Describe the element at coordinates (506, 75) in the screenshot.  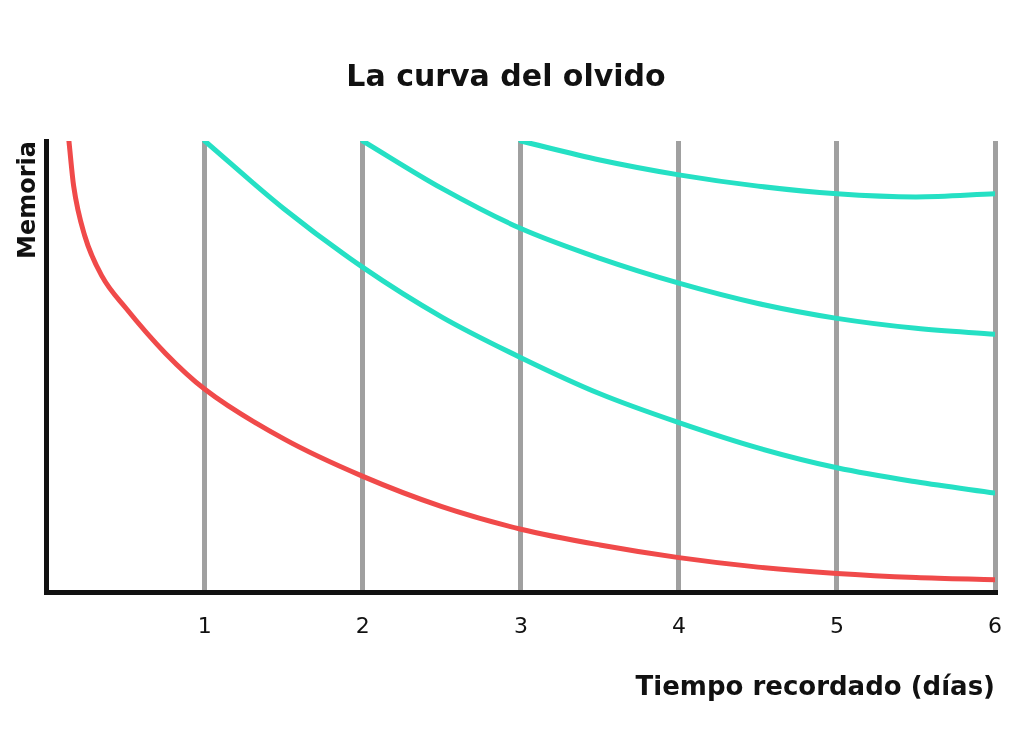
I see `chart-title: La curva del olvido` at that location.